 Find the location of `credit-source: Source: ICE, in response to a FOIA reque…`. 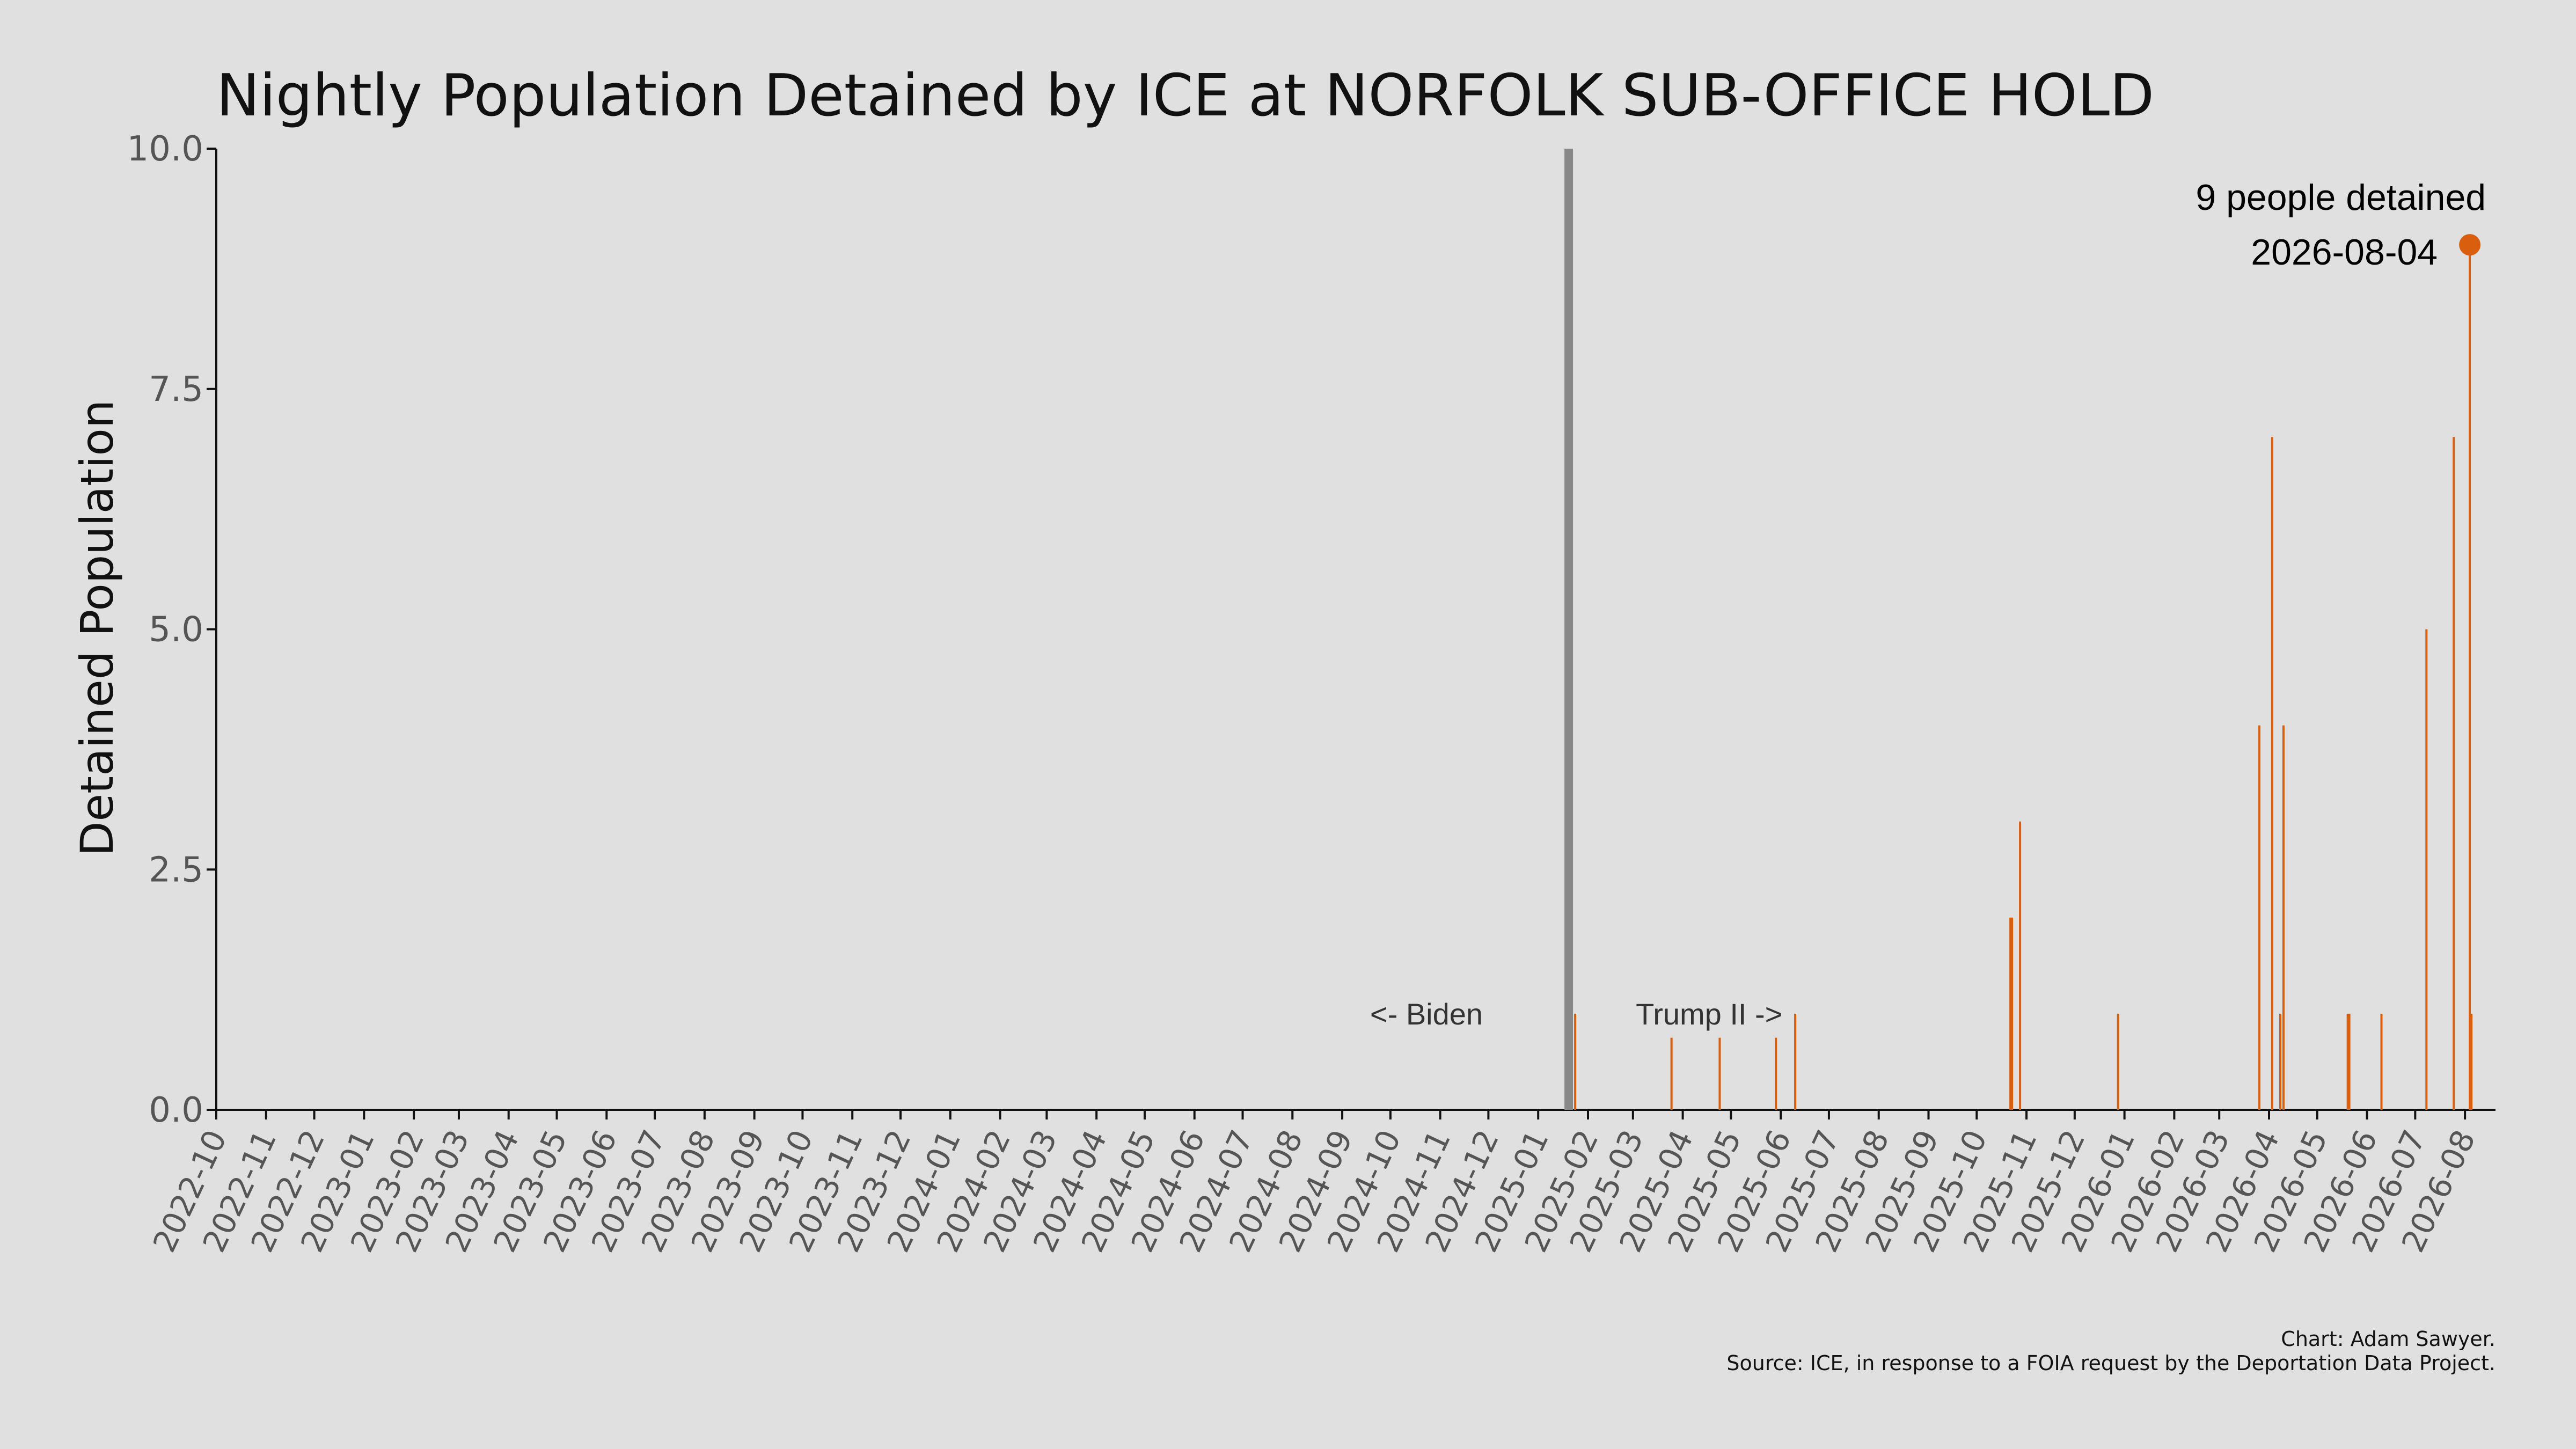

credit-source: Source: ICE, in response to a FOIA reque… is located at coordinates (2111, 1363).